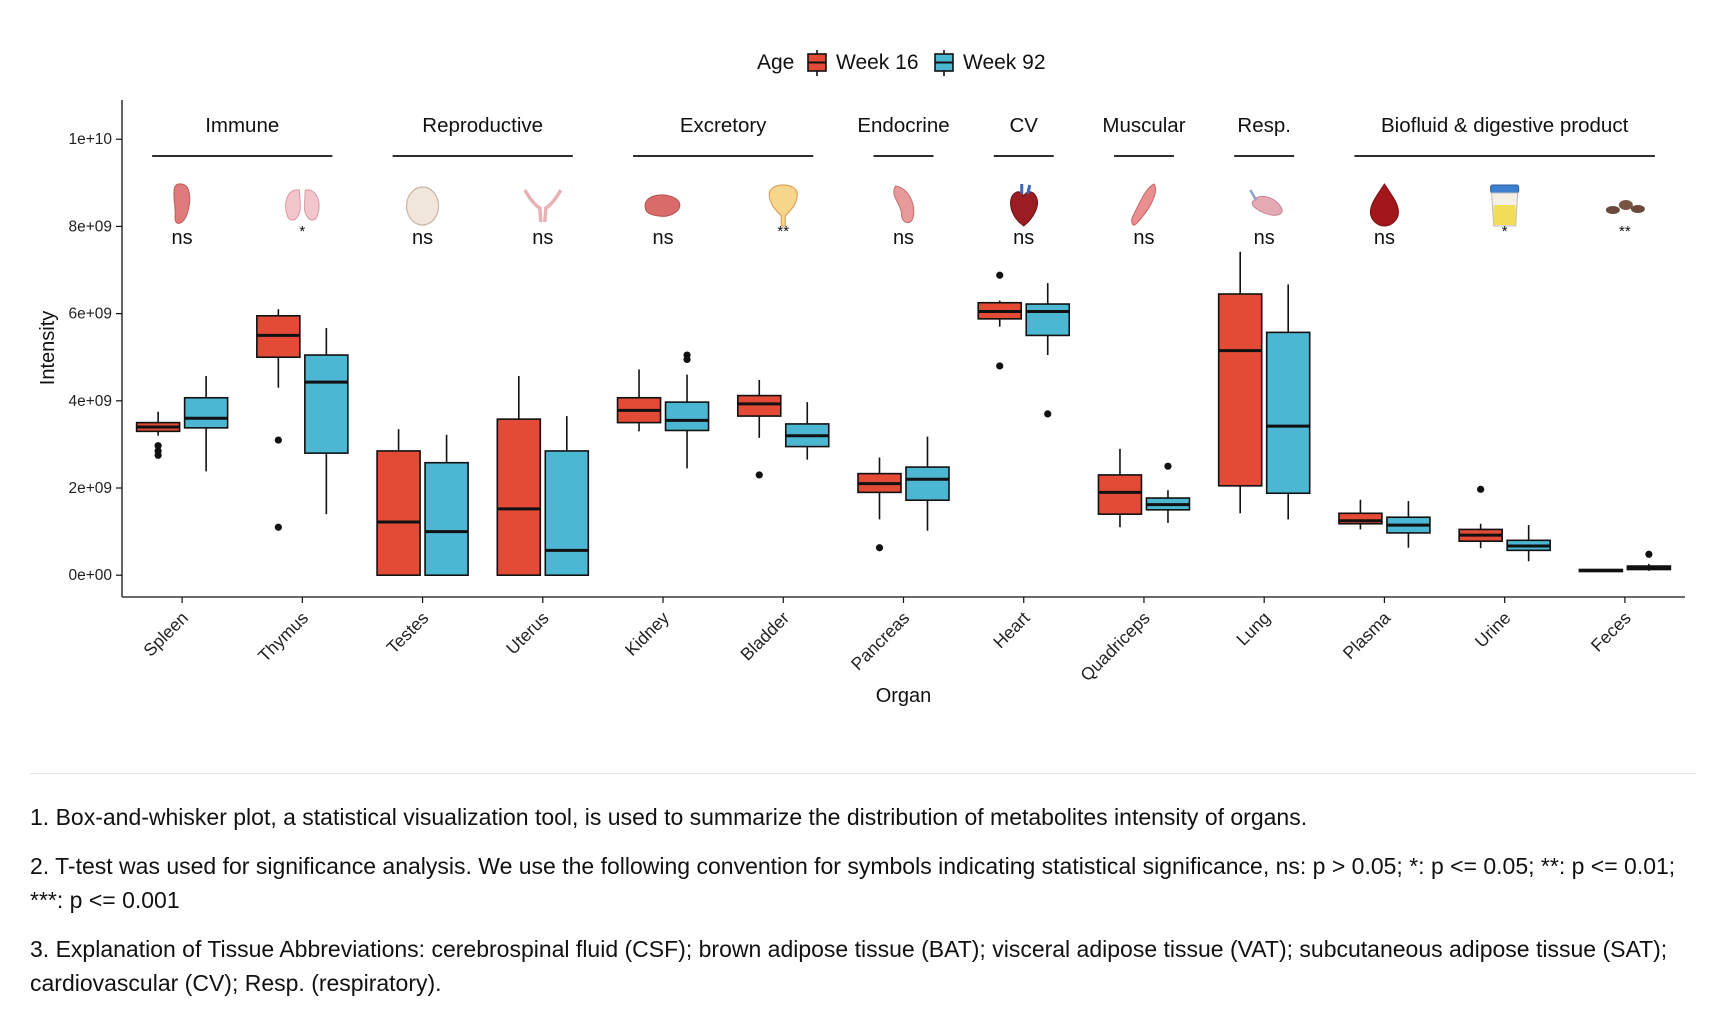 Image resolution: width=1726 pixels, height=1015 pixels. What do you see at coordinates (1264, 238) in the screenshot?
I see `significance-label-lung: ns` at bounding box center [1264, 238].